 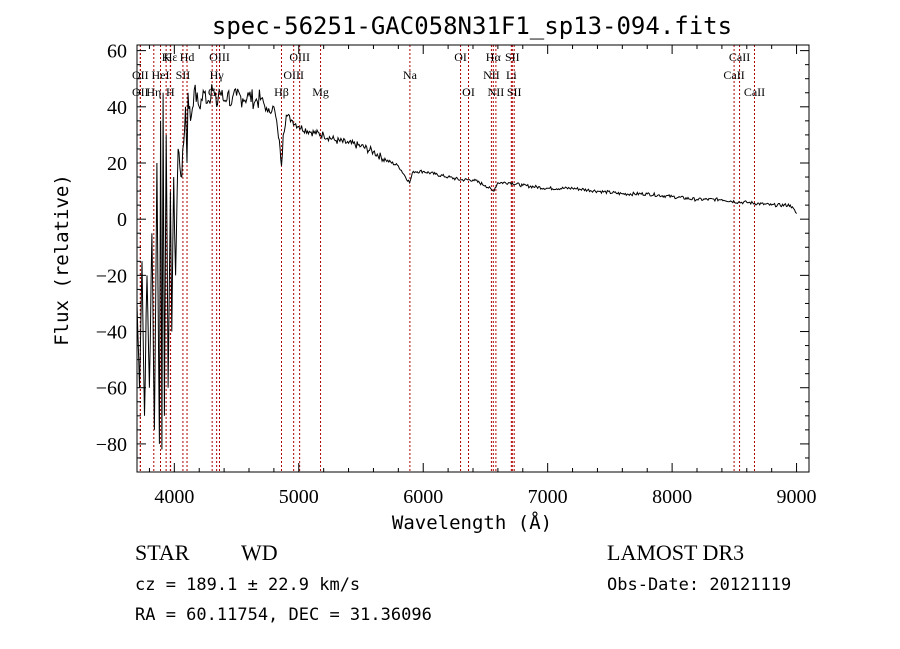 What do you see at coordinates (111, 445) in the screenshot?
I see `y-tick-label: −80` at bounding box center [111, 445].